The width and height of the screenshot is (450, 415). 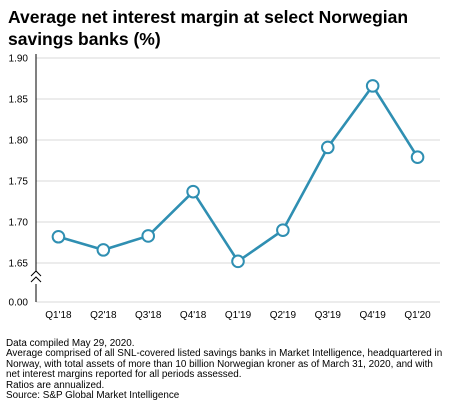 What do you see at coordinates (103, 315) in the screenshot?
I see `x-tick-label: Q2'18` at bounding box center [103, 315].